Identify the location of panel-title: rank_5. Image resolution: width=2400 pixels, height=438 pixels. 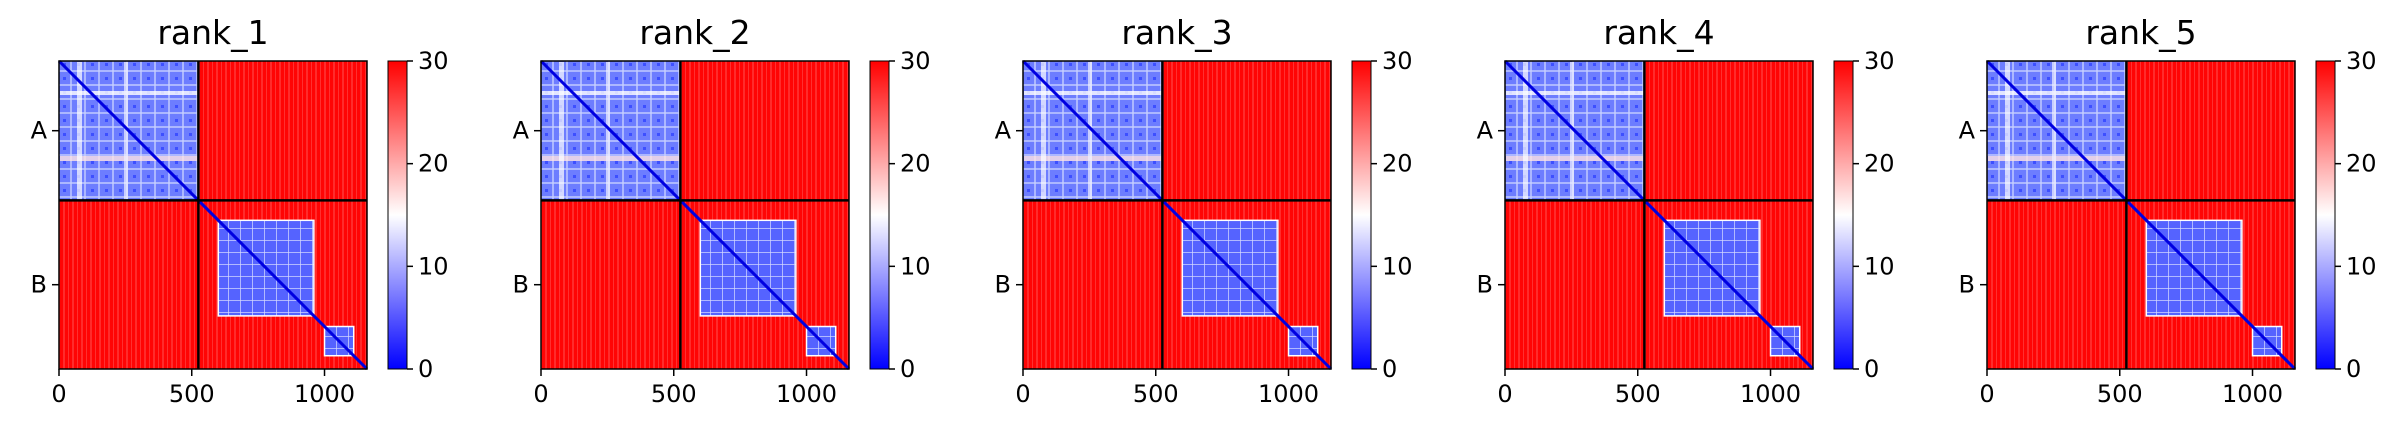
(2140, 32).